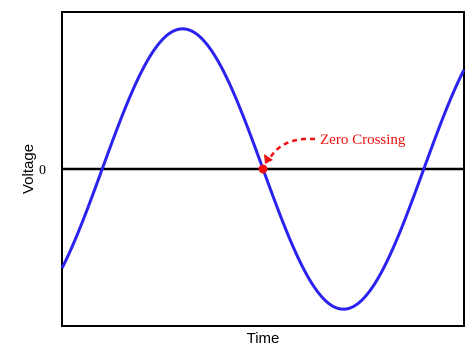 This screenshot has height=349, width=468. Describe the element at coordinates (263, 169) in the screenshot. I see `zero-crossing-point` at that location.